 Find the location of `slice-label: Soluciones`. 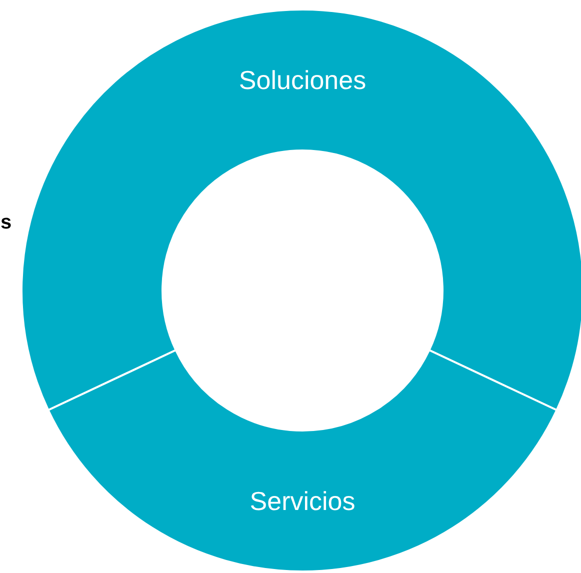

slice-label: Soluciones is located at coordinates (302, 80).